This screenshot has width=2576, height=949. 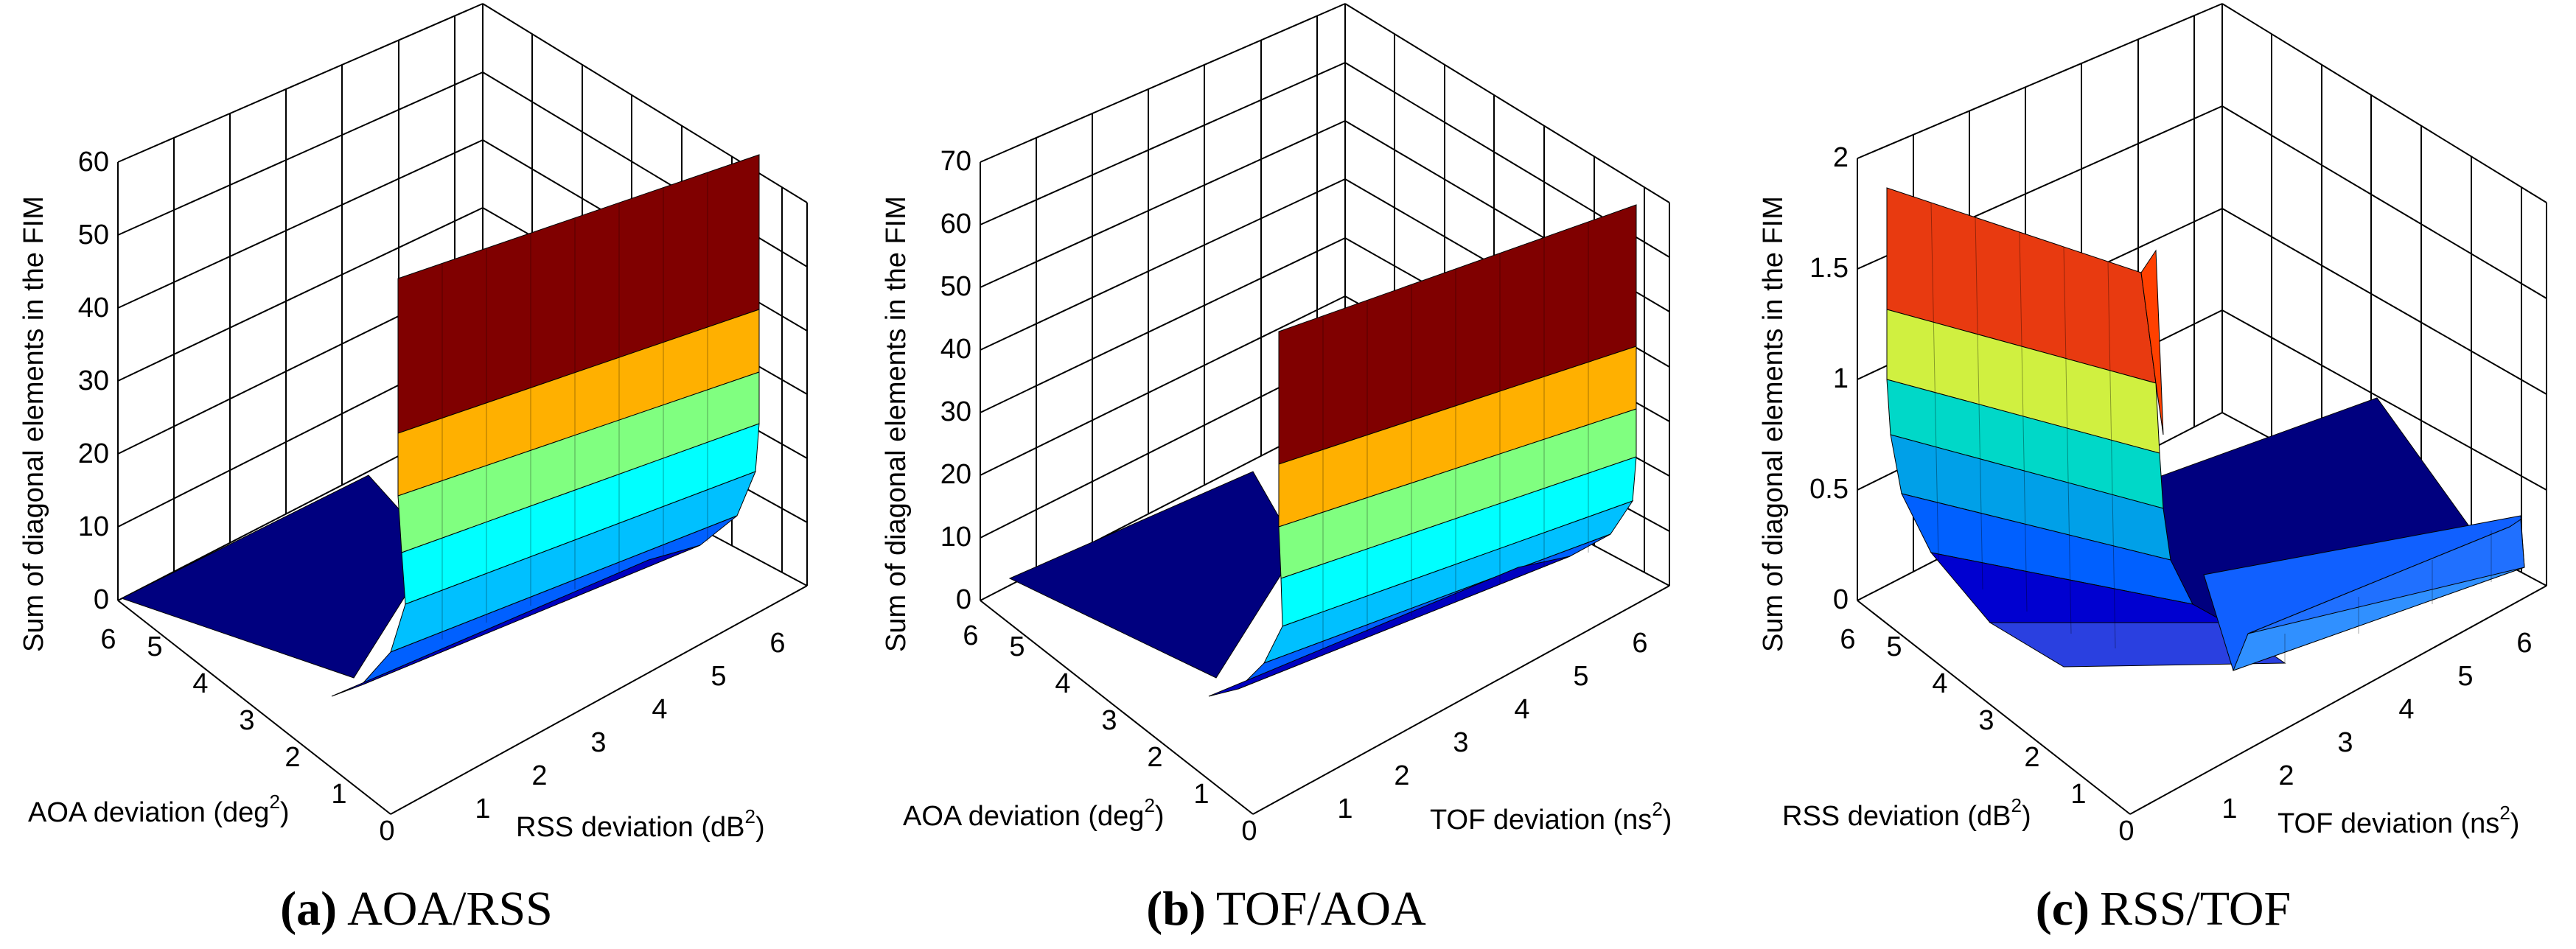 What do you see at coordinates (93, 235) in the screenshot?
I see `panel-a-z-tick: 50` at bounding box center [93, 235].